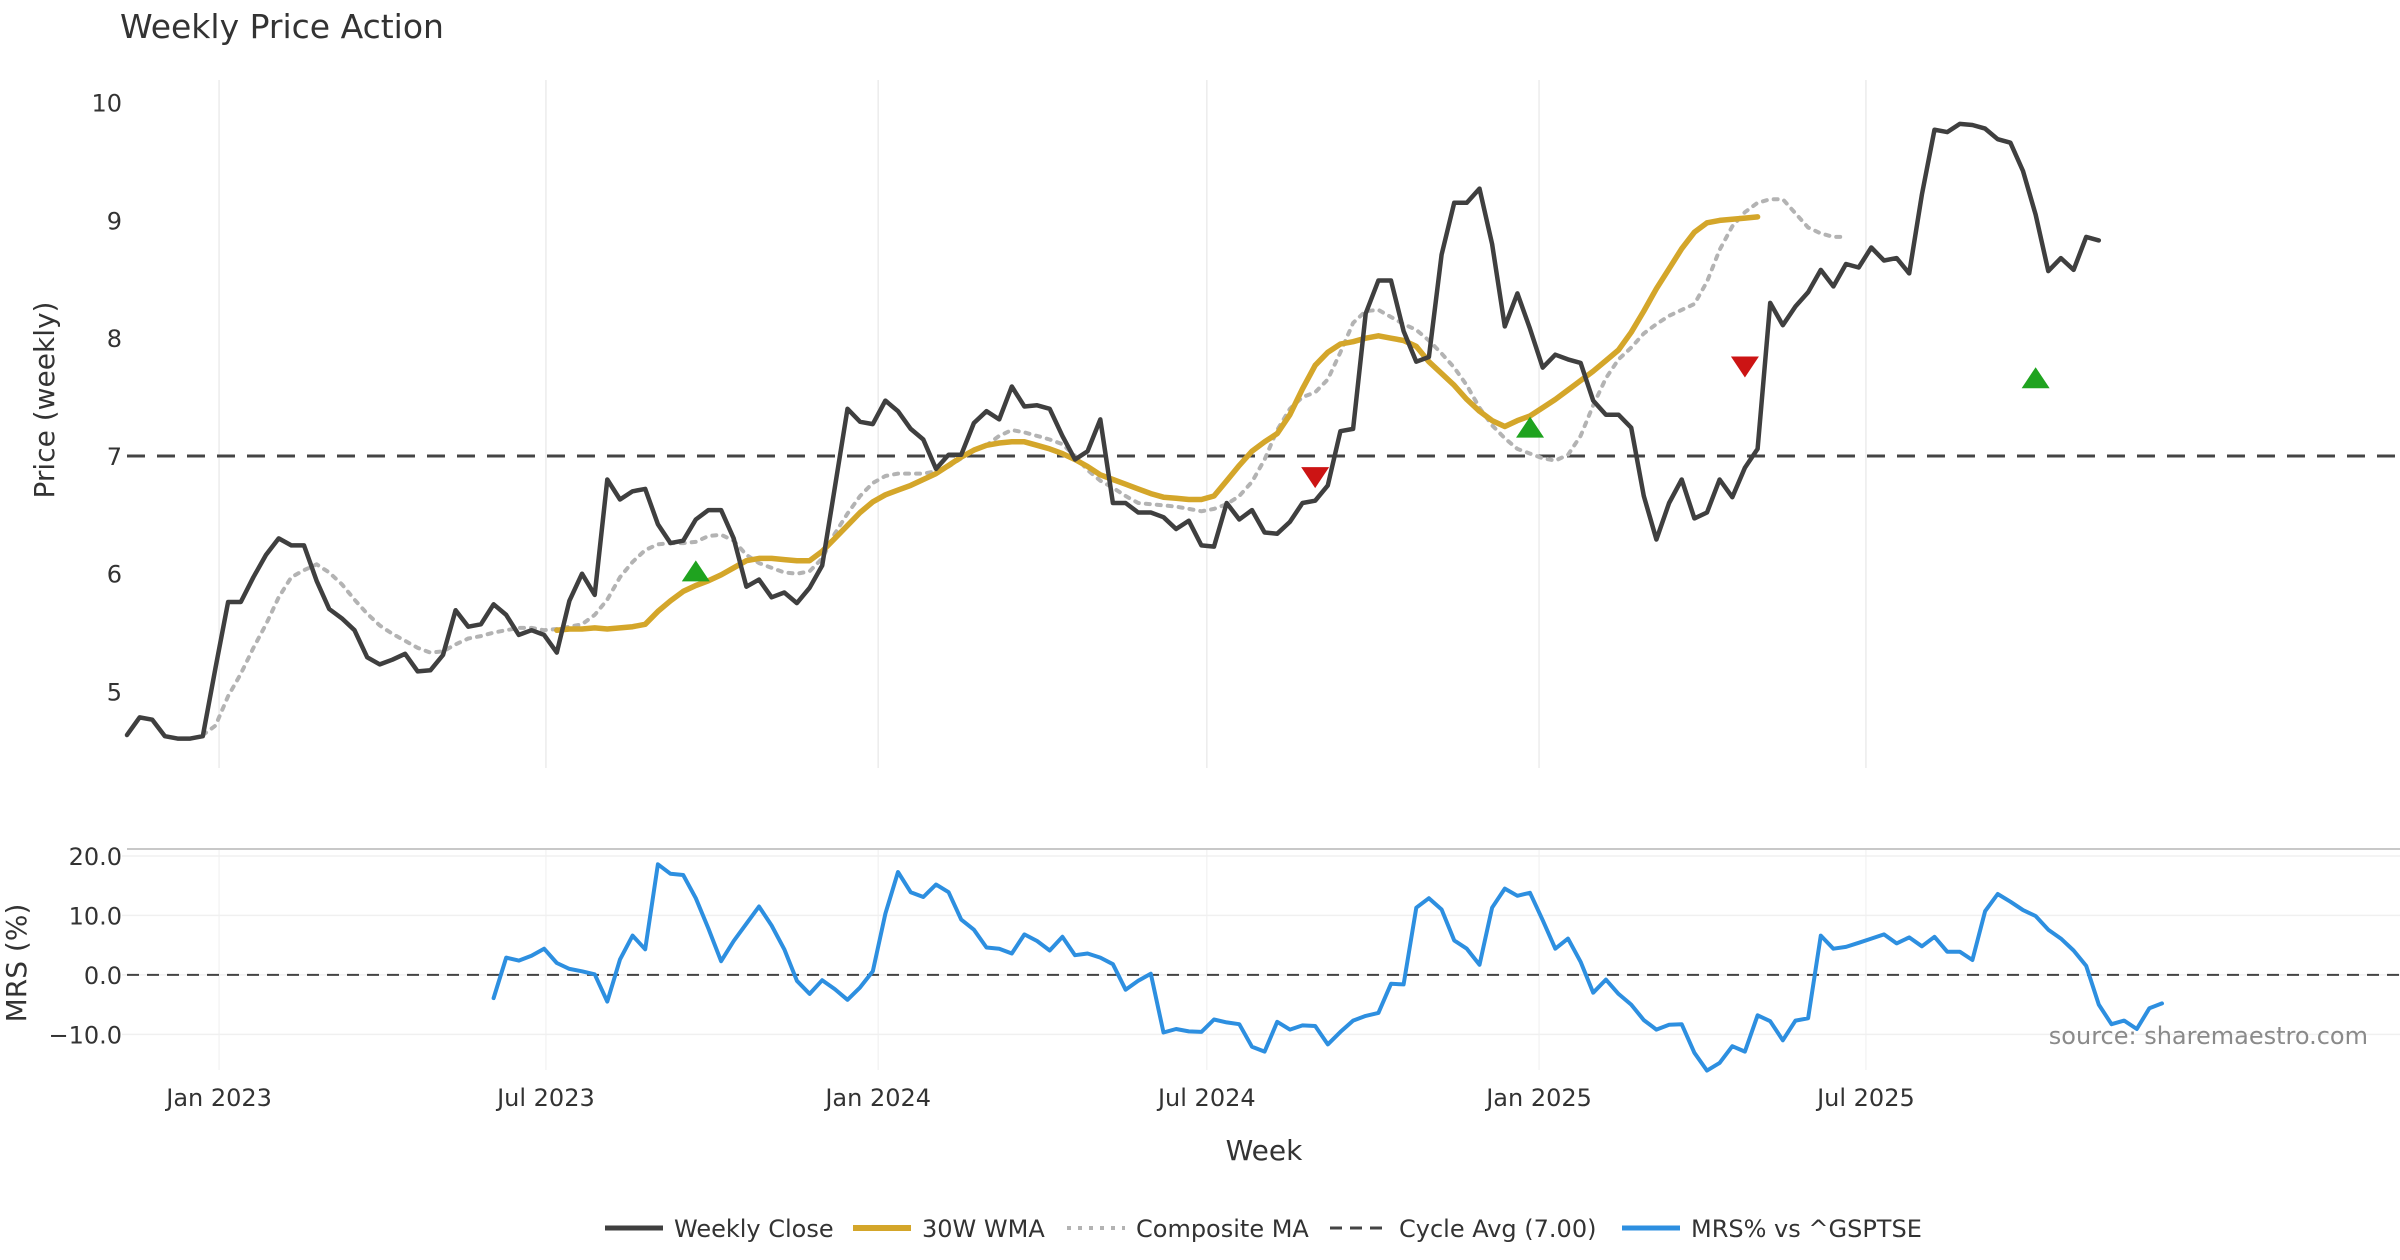  I want to click on legend-label: Cycle Avg (7.00), so click(1497, 1229).